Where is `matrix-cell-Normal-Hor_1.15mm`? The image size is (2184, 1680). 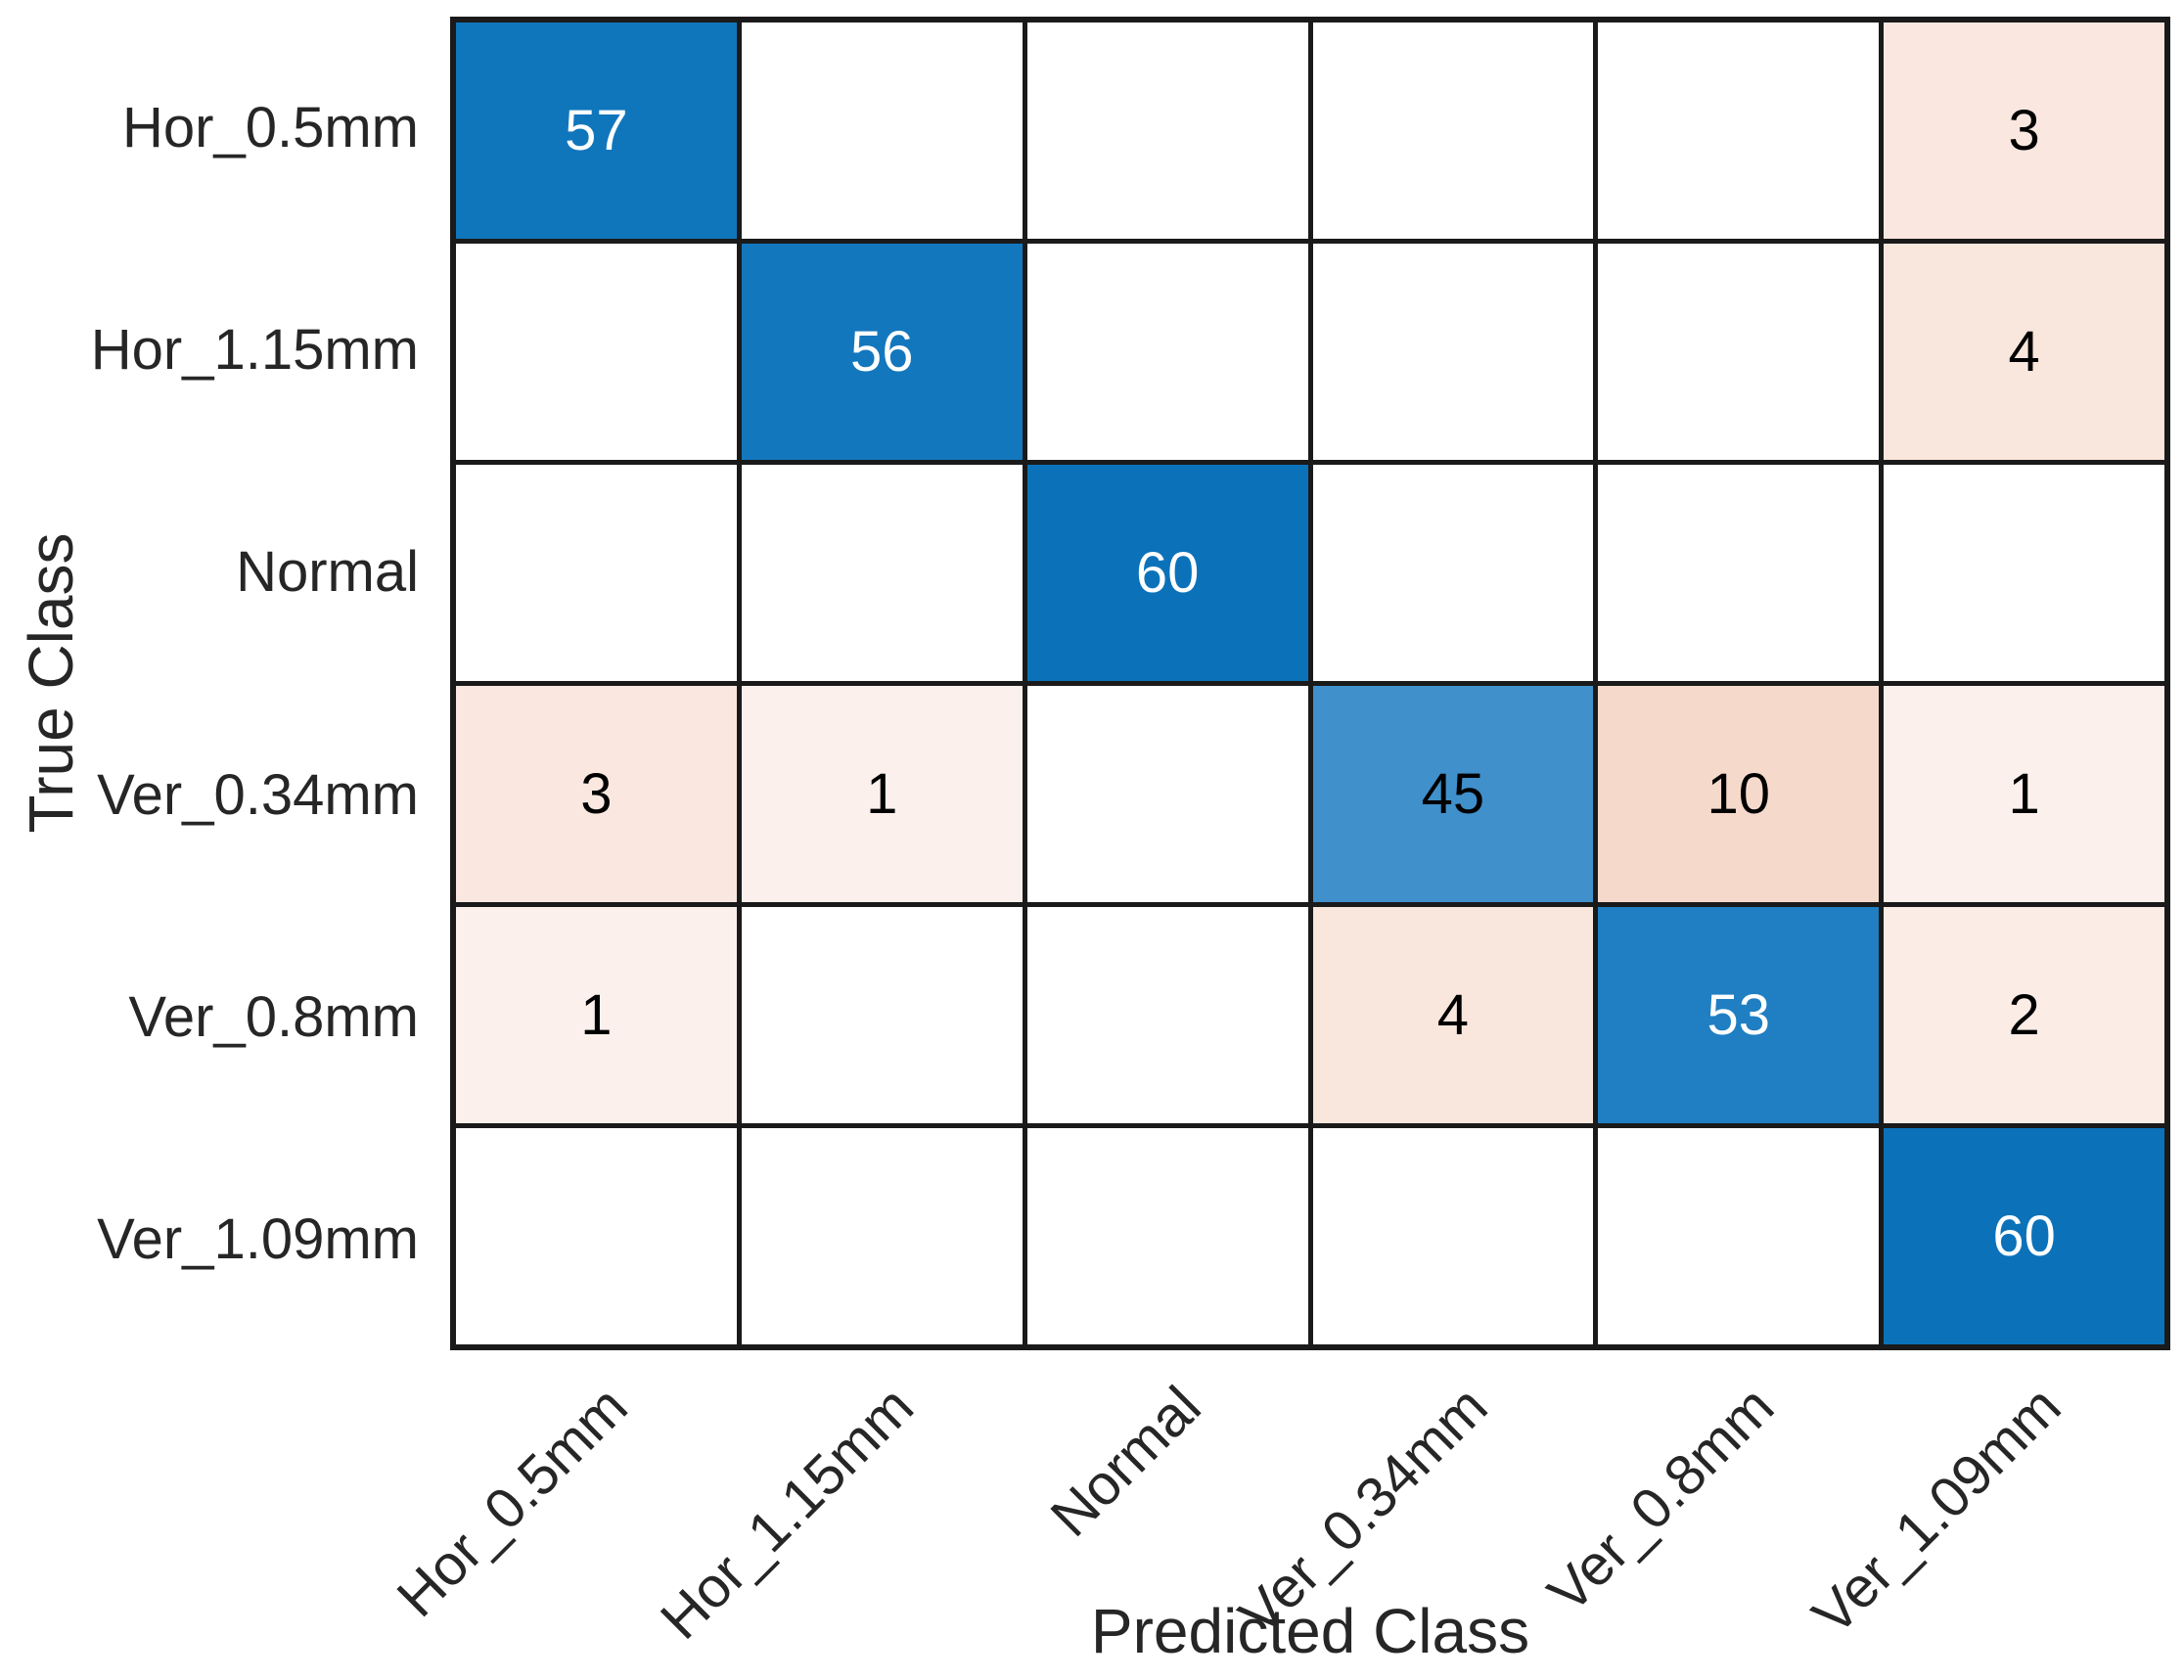
matrix-cell-Normal-Hor_1.15mm is located at coordinates (882, 573).